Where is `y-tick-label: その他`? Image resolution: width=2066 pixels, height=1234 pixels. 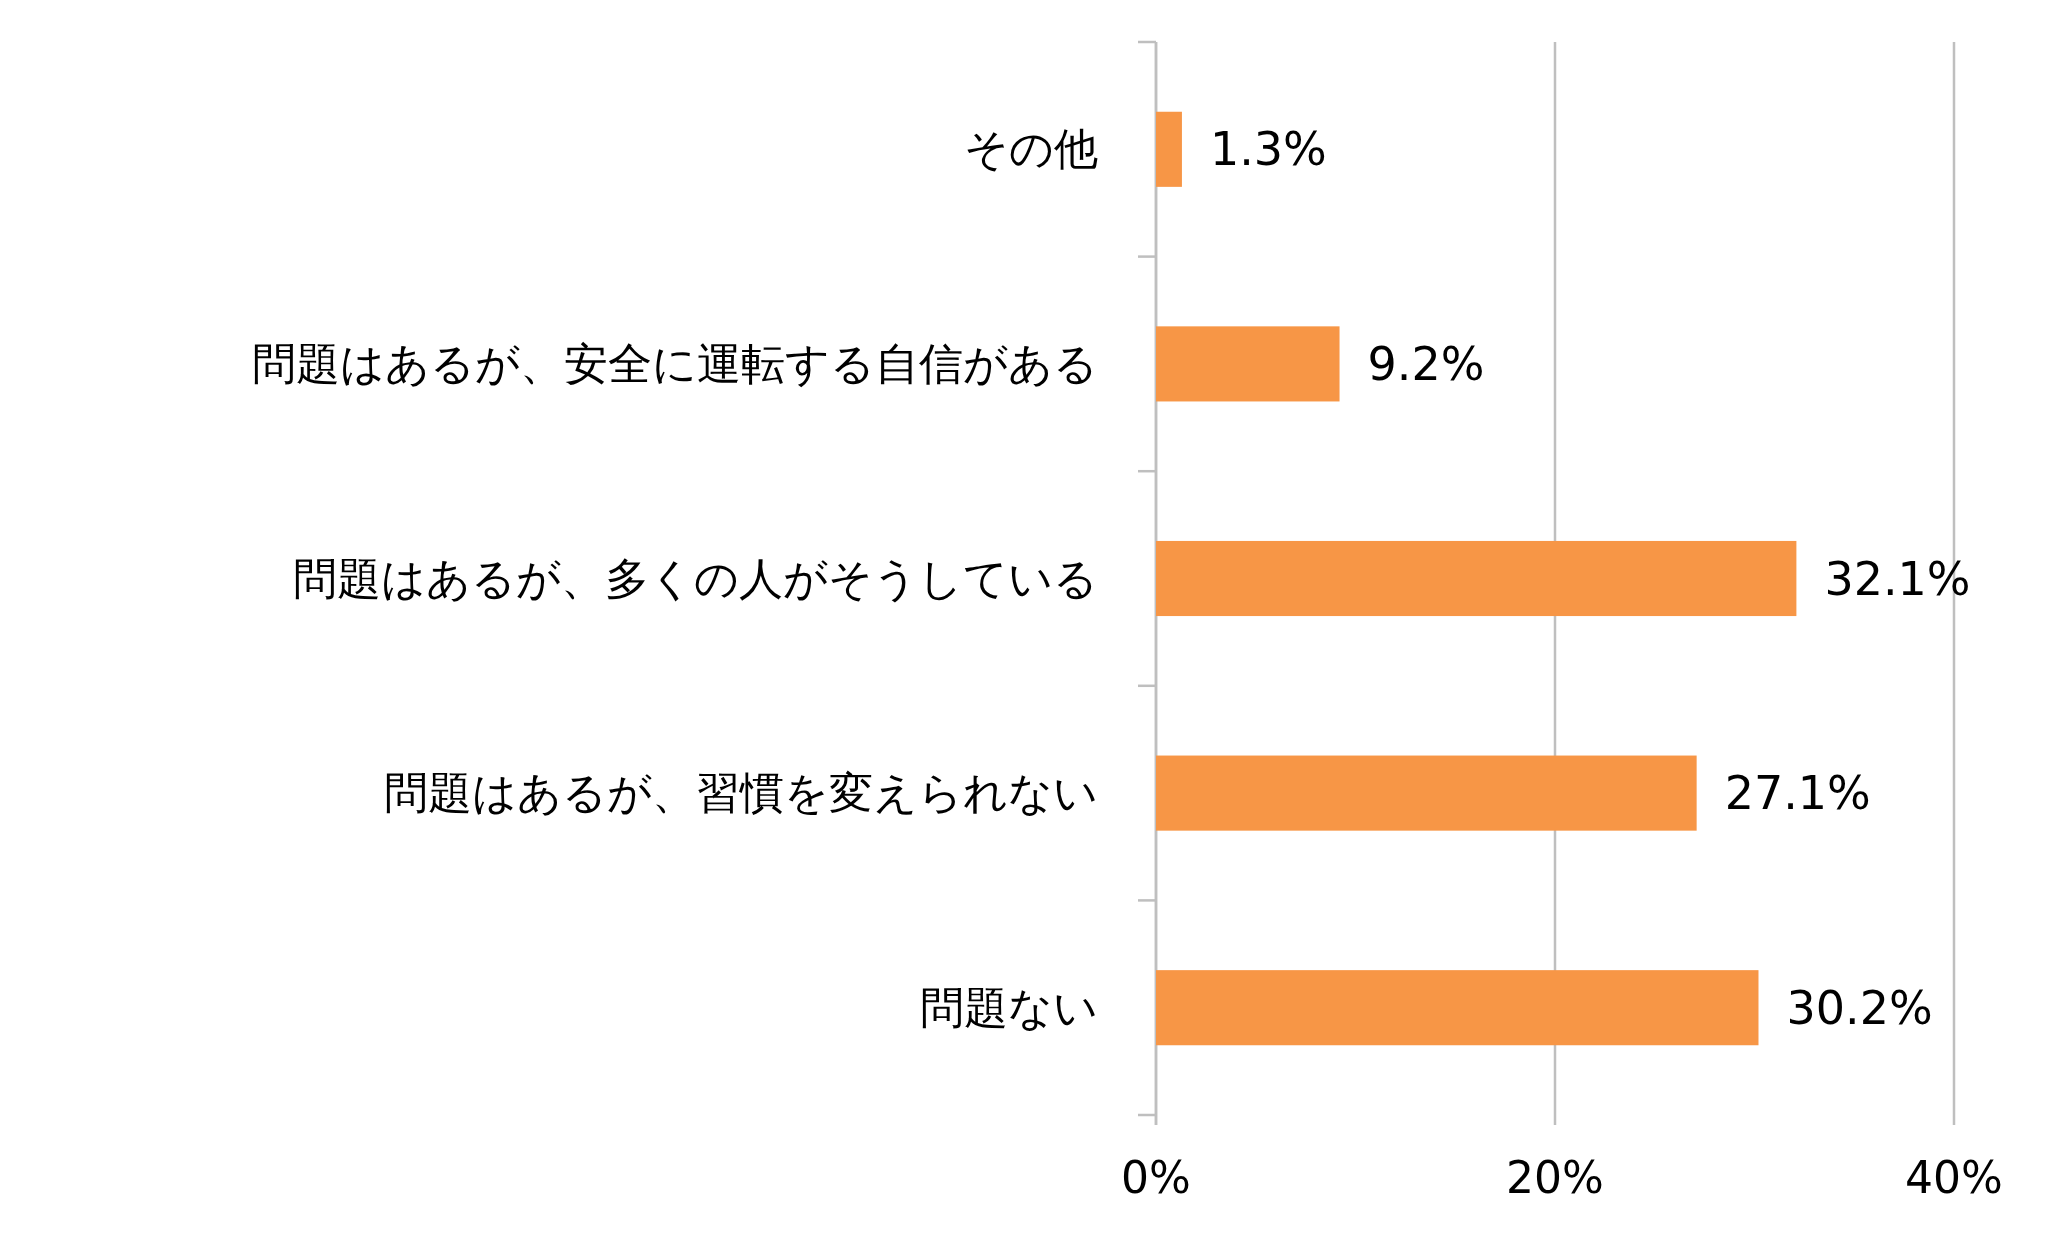
y-tick-label: その他 is located at coordinates (1031, 149).